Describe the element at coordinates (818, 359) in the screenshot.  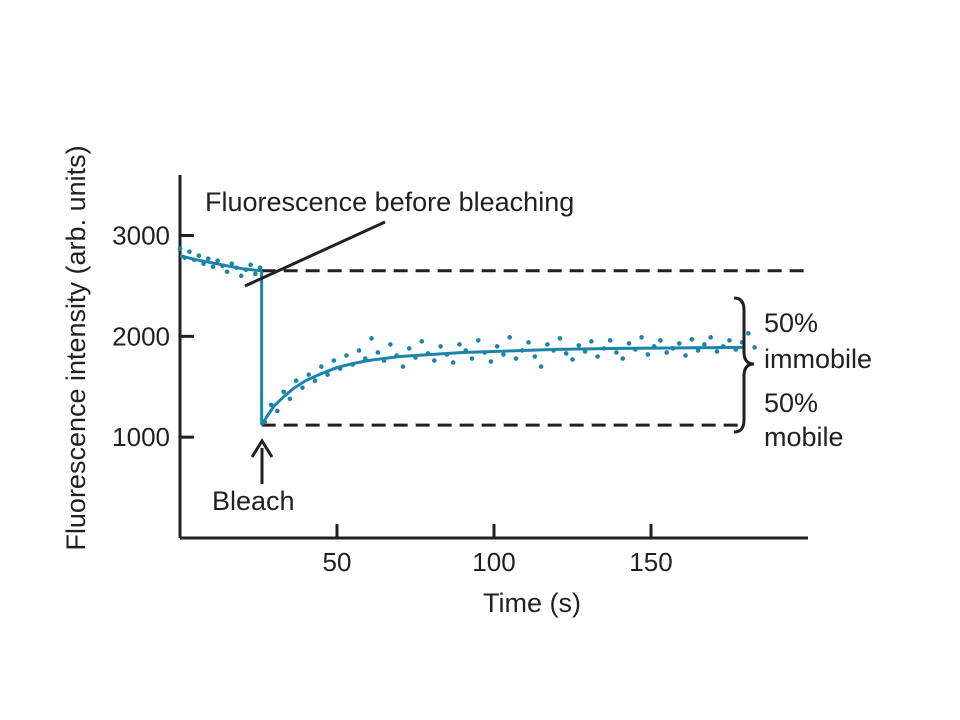
I see `immobile-label: immobile` at that location.